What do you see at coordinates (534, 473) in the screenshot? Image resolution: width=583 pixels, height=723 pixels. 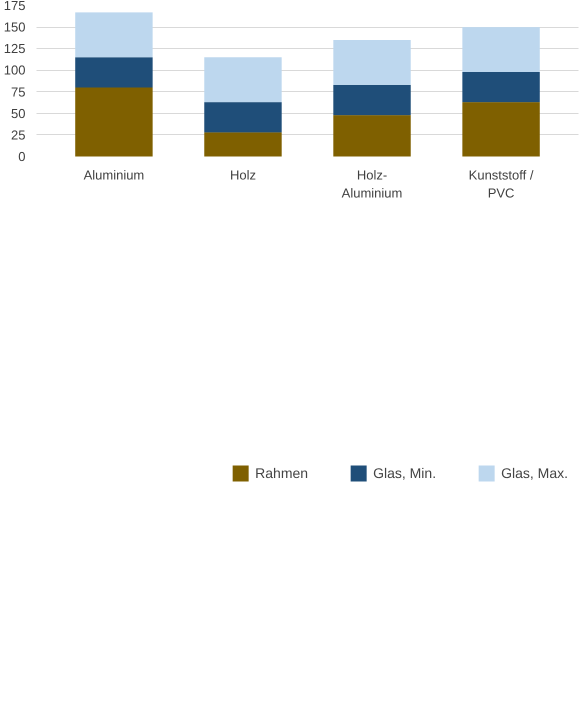 I see `legend-label: Glas, Max.` at bounding box center [534, 473].